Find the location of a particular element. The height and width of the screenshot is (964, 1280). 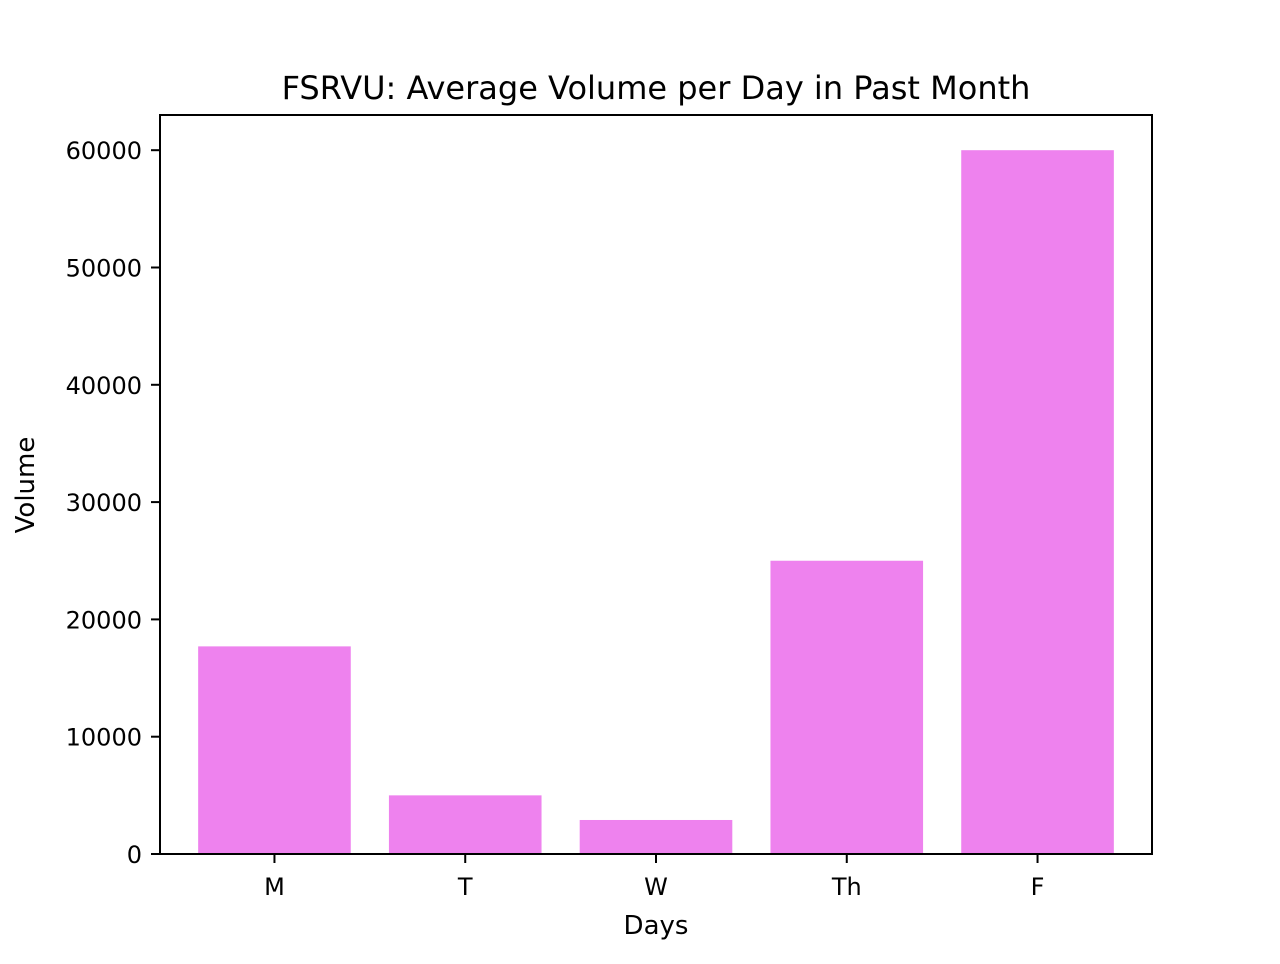

y-tick-label: 0 is located at coordinates (134, 855).